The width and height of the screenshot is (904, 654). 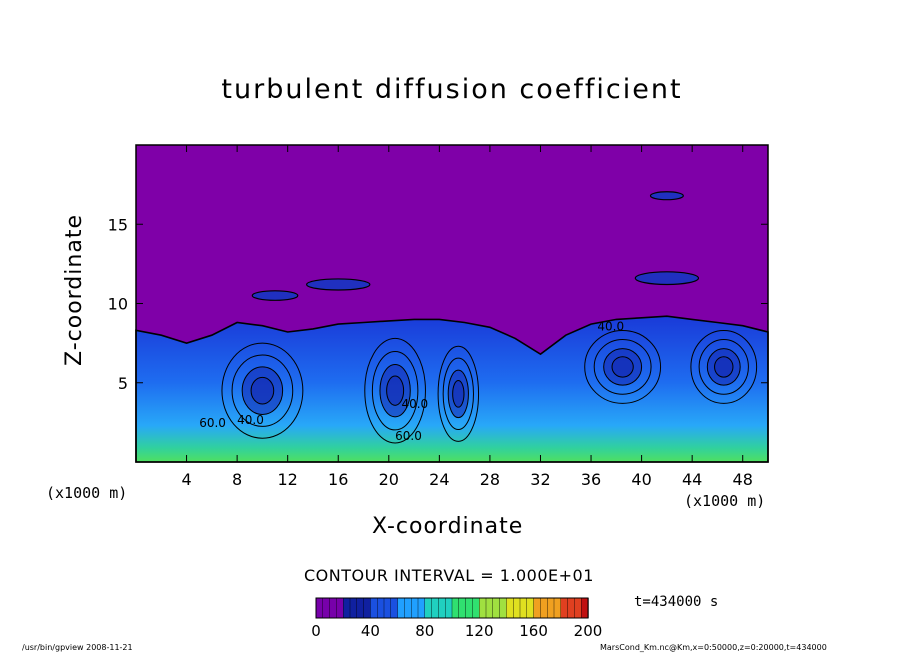 I want to click on colorbar-tick-label-0: 0, so click(x=316, y=631).